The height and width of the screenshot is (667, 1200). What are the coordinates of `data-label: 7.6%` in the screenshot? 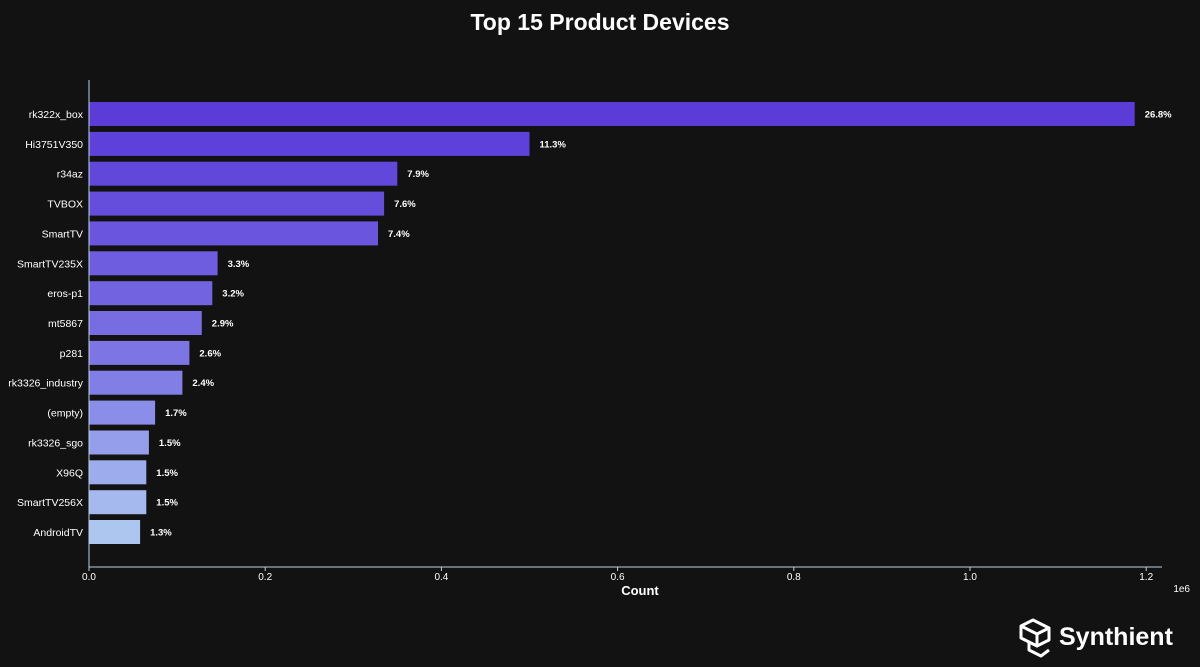 It's located at (405, 204).